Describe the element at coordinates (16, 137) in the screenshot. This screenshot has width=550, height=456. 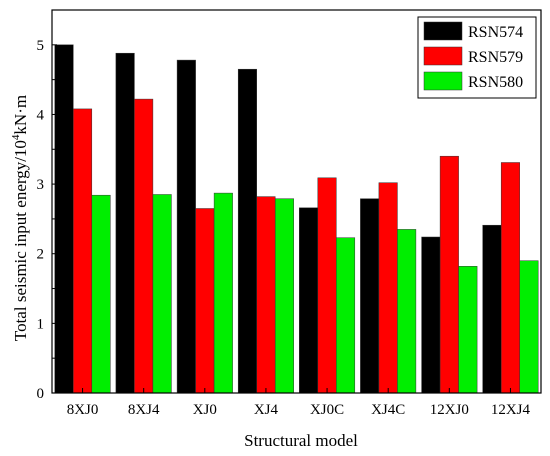
I see `y-axis-title-superscript: 4` at that location.